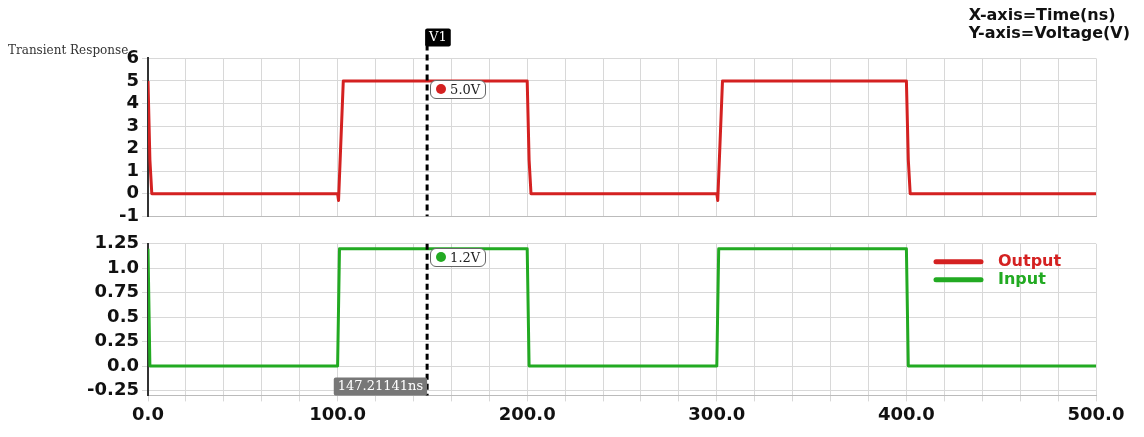 Image resolution: width=1144 pixels, height=437 pixels. I want to click on x-tick-label: 500.0, so click(1096, 413).